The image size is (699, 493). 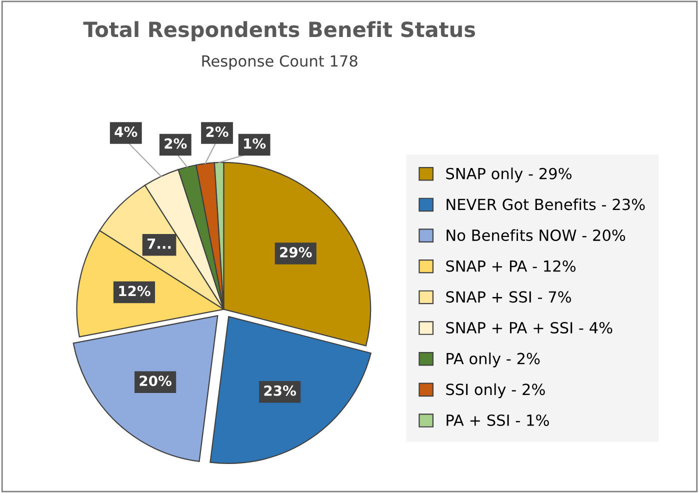 What do you see at coordinates (126, 132) in the screenshot?
I see `data-label: 4%` at bounding box center [126, 132].